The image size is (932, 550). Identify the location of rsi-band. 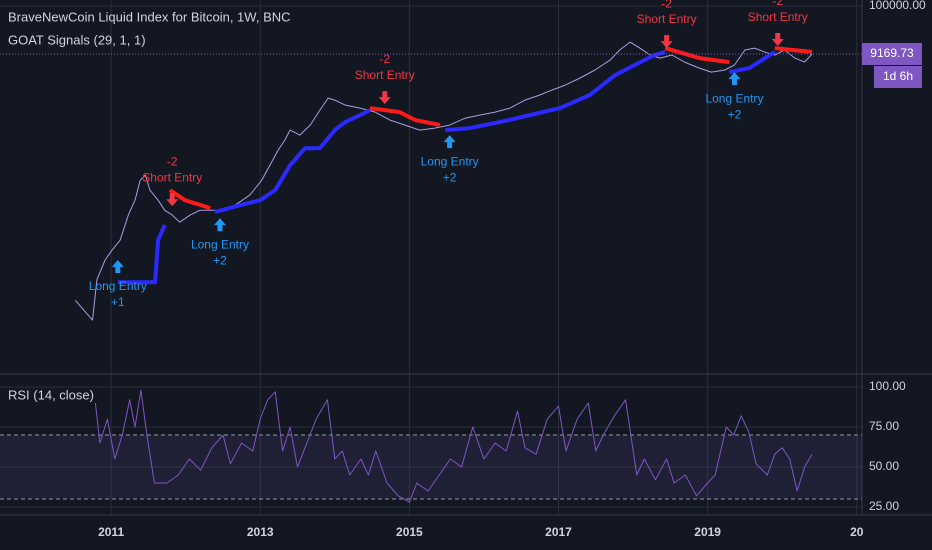
(431, 467).